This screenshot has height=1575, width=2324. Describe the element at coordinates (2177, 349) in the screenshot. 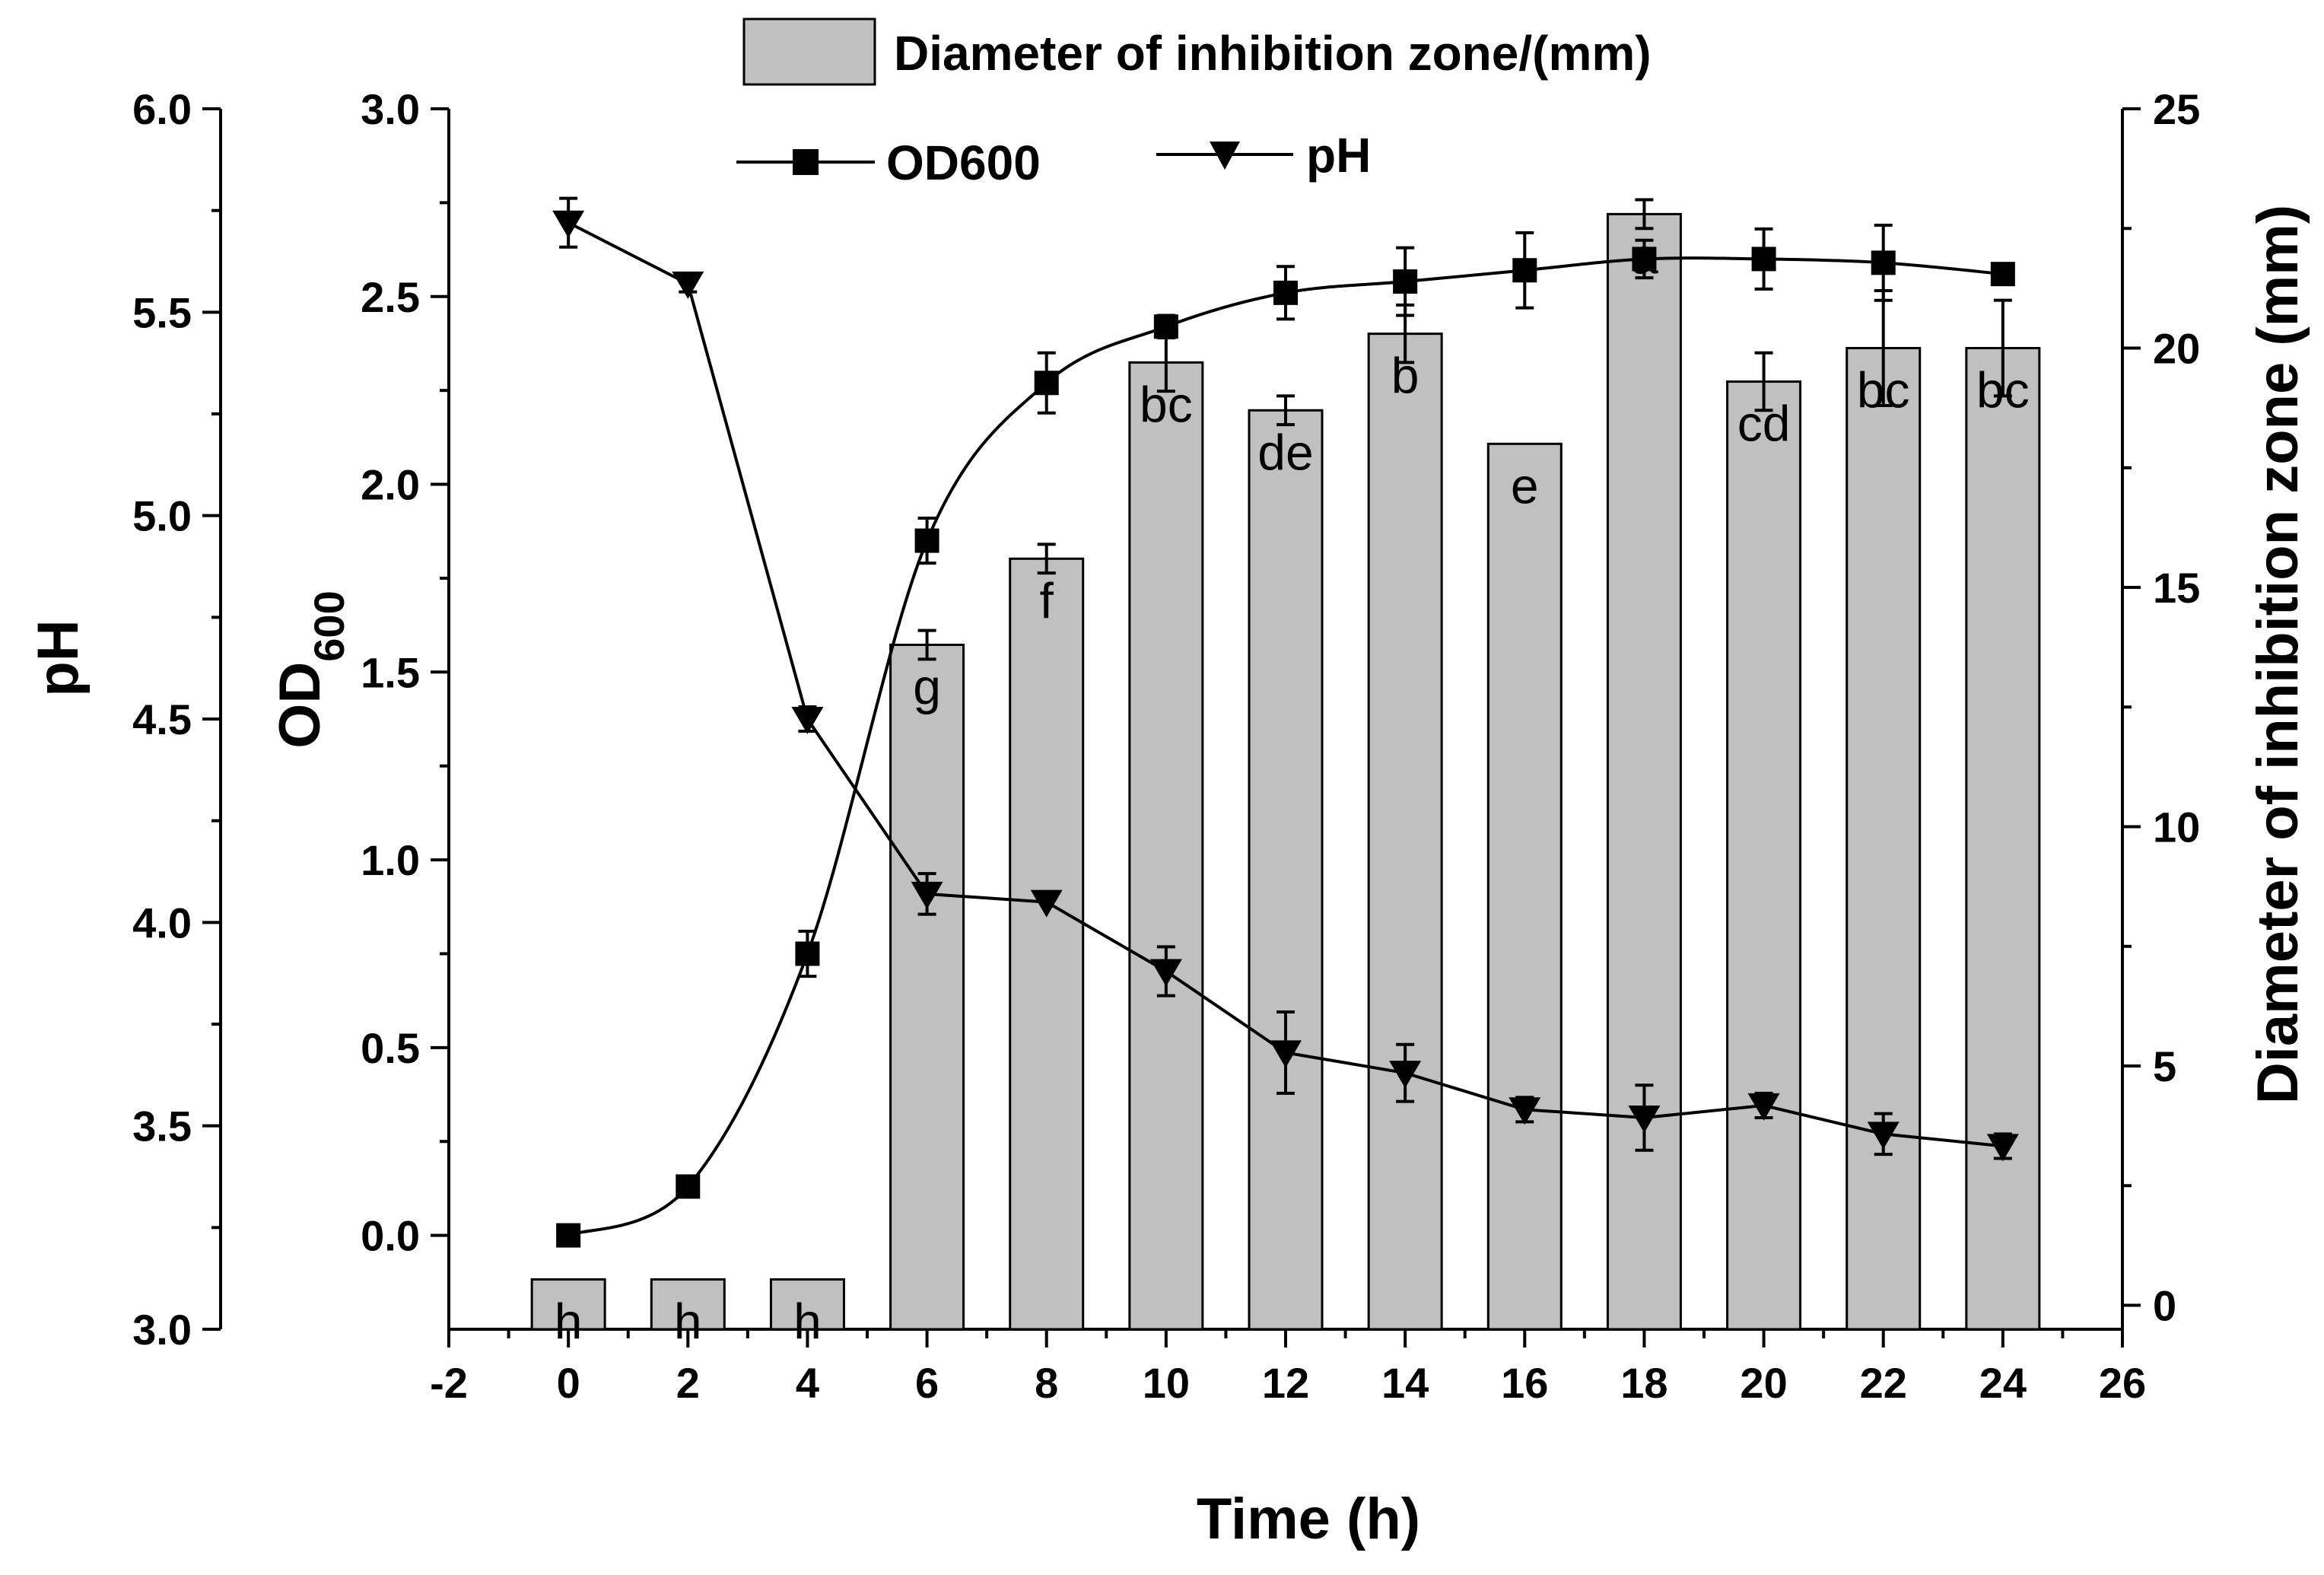

I see `diameter-tick-label: 20` at that location.